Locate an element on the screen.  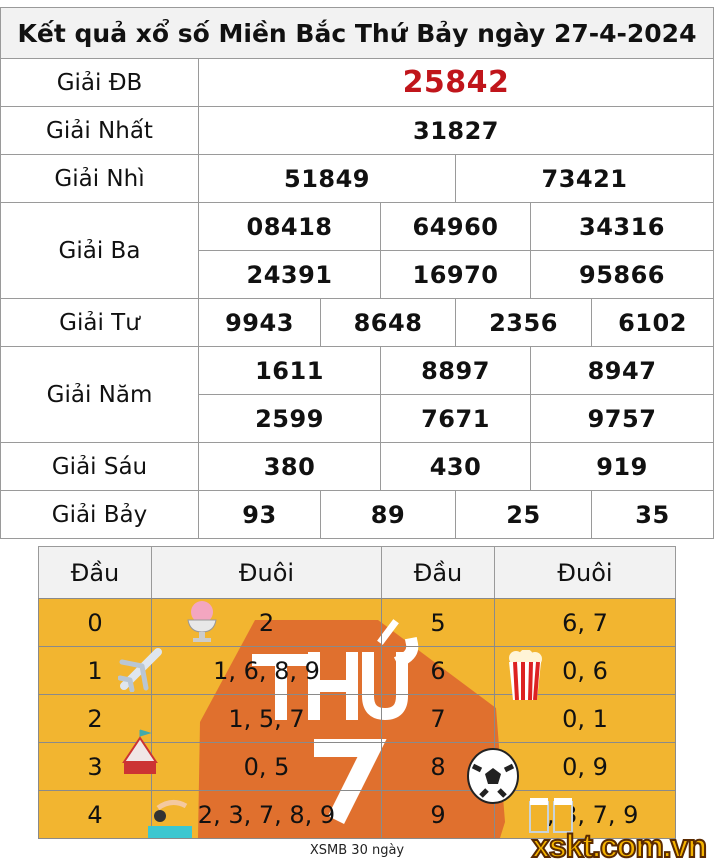
prize-number: 95866 is located at coordinates (622, 274).